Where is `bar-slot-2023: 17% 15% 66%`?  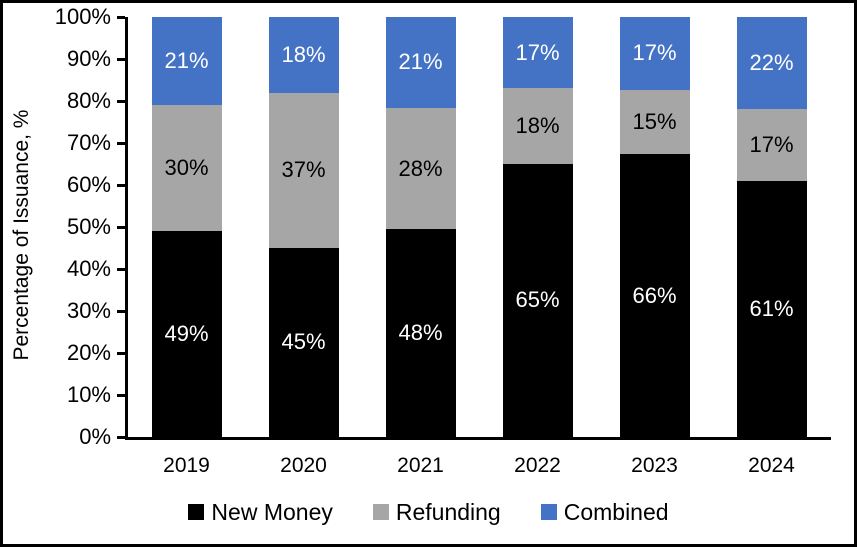 bar-slot-2023: 17% 15% 66% is located at coordinates (654, 227).